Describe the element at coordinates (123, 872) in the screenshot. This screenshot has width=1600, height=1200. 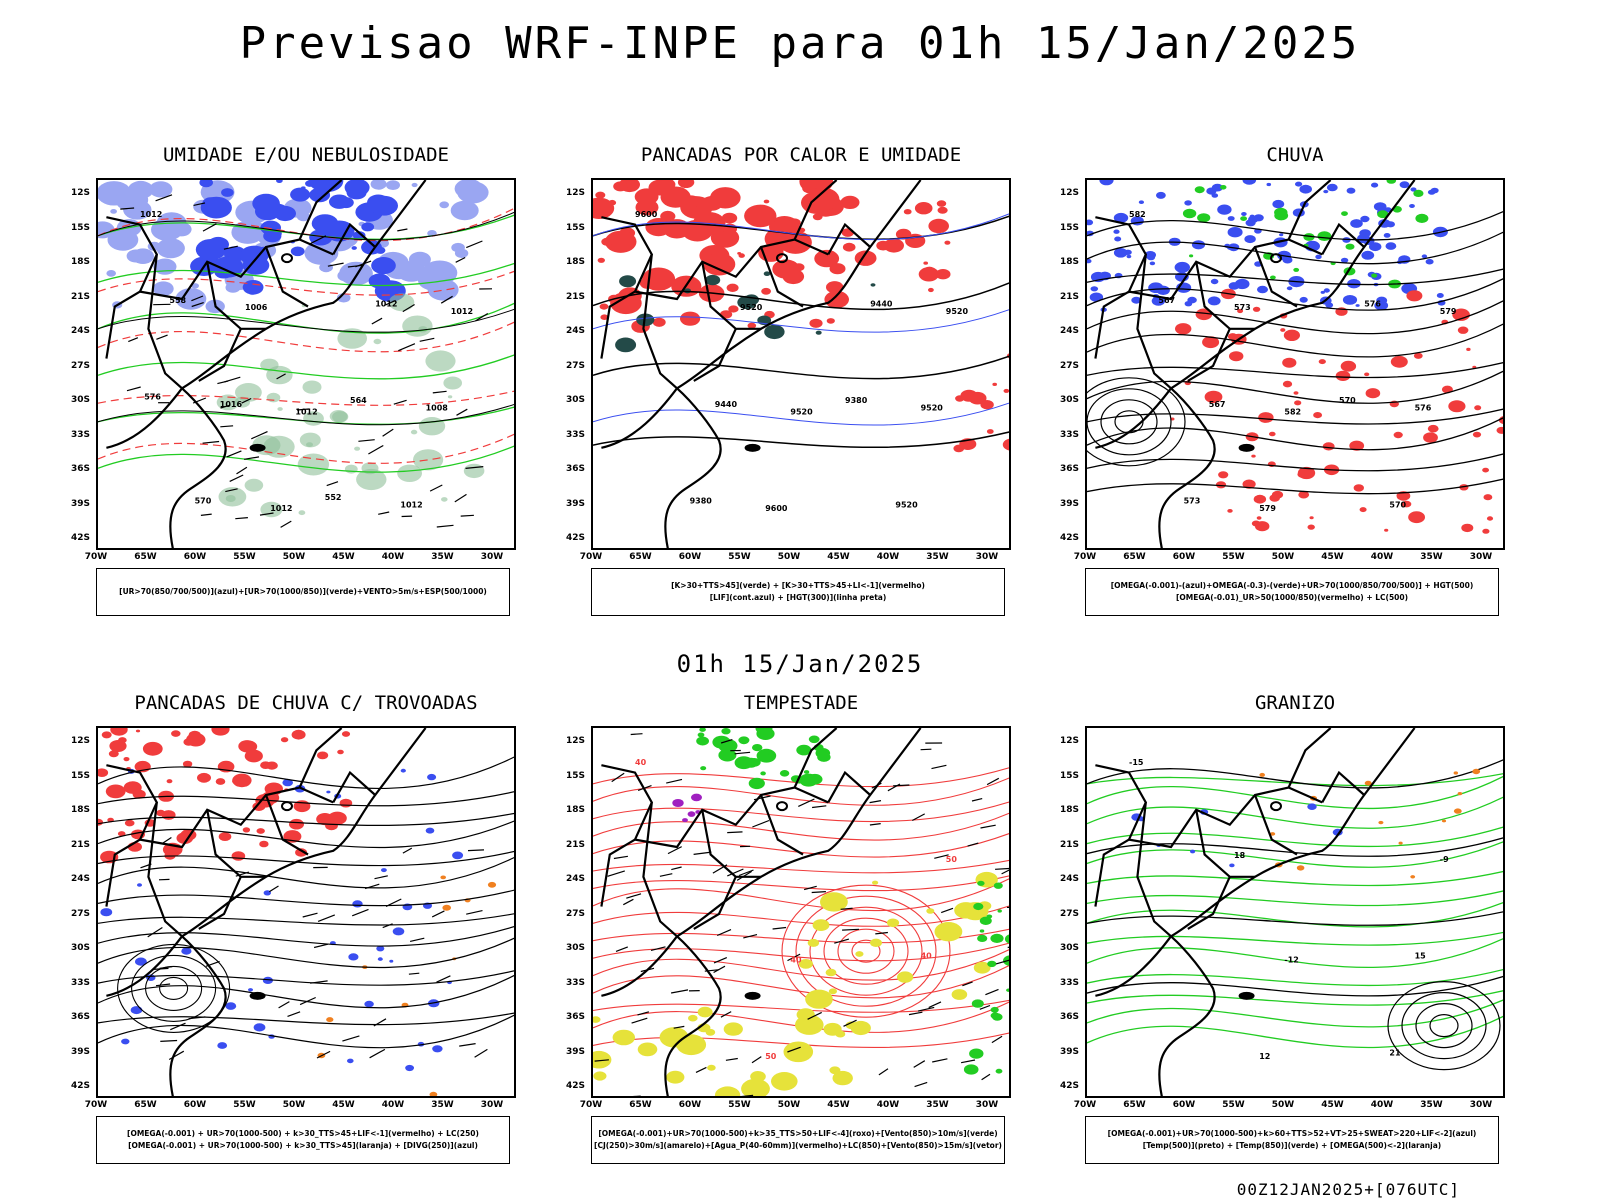
I see `border-line` at that location.